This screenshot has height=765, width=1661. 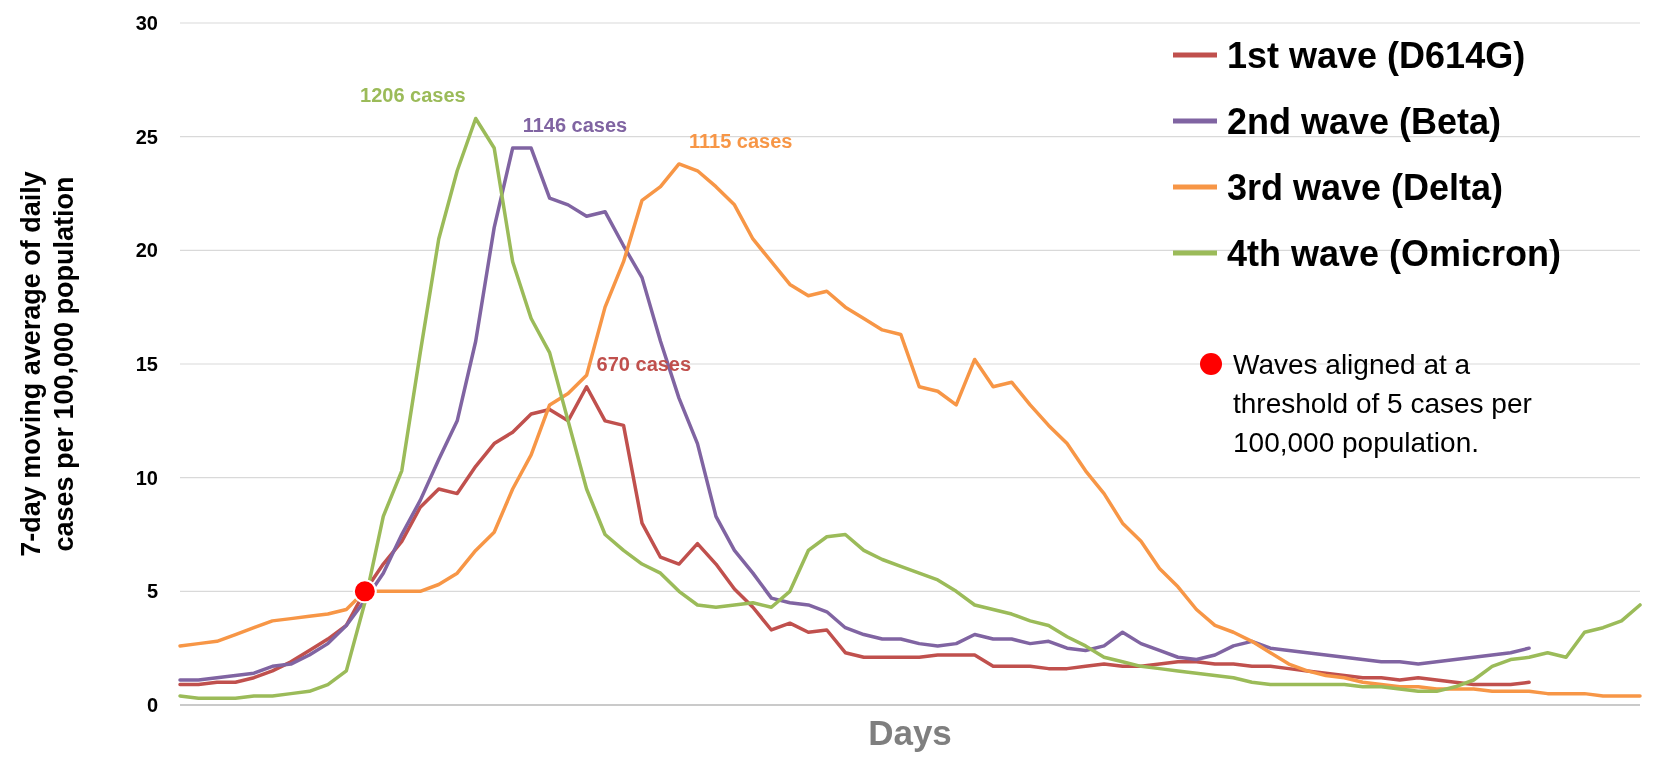 I want to click on legend-label: 2nd wave (Beta), so click(x=1364, y=121).